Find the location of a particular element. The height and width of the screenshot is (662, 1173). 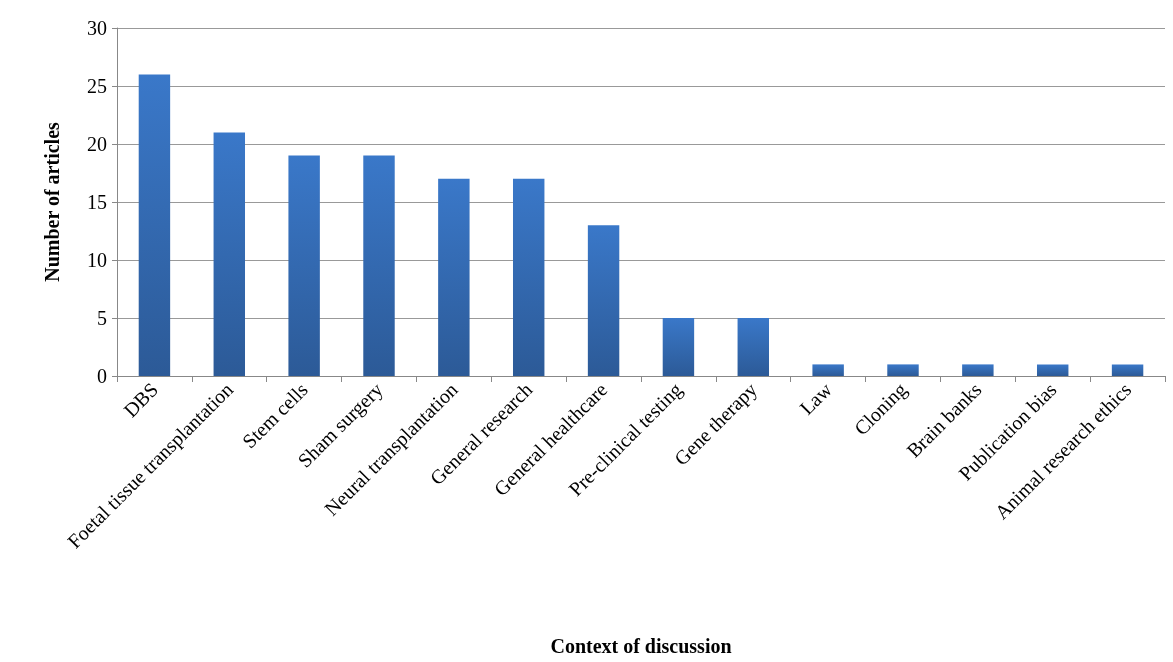

y-axis-title: Number of articles is located at coordinates (52, 201).